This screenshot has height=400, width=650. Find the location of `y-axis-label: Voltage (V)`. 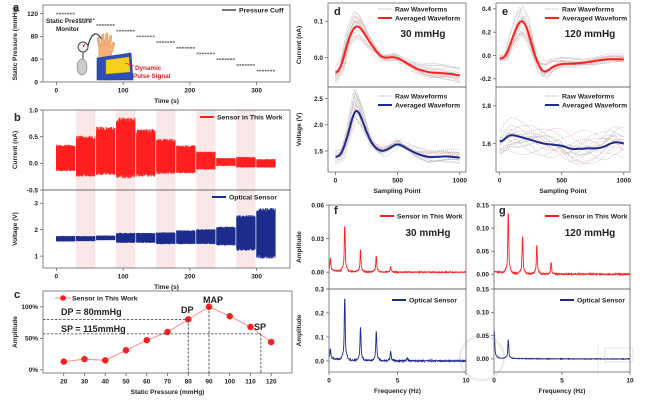

y-axis-label: Voltage (V) is located at coordinates (15, 228).